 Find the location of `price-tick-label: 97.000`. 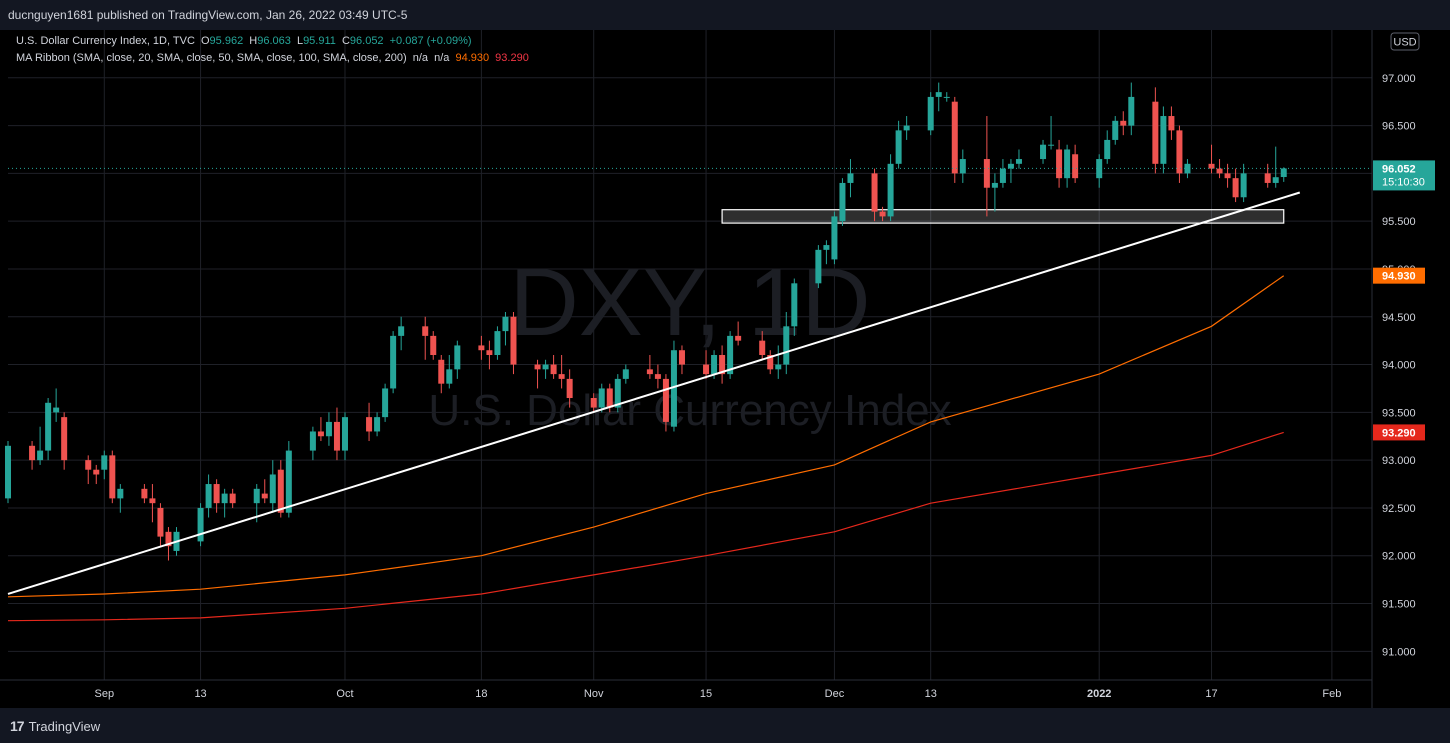

price-tick-label: 97.000 is located at coordinates (1399, 79).